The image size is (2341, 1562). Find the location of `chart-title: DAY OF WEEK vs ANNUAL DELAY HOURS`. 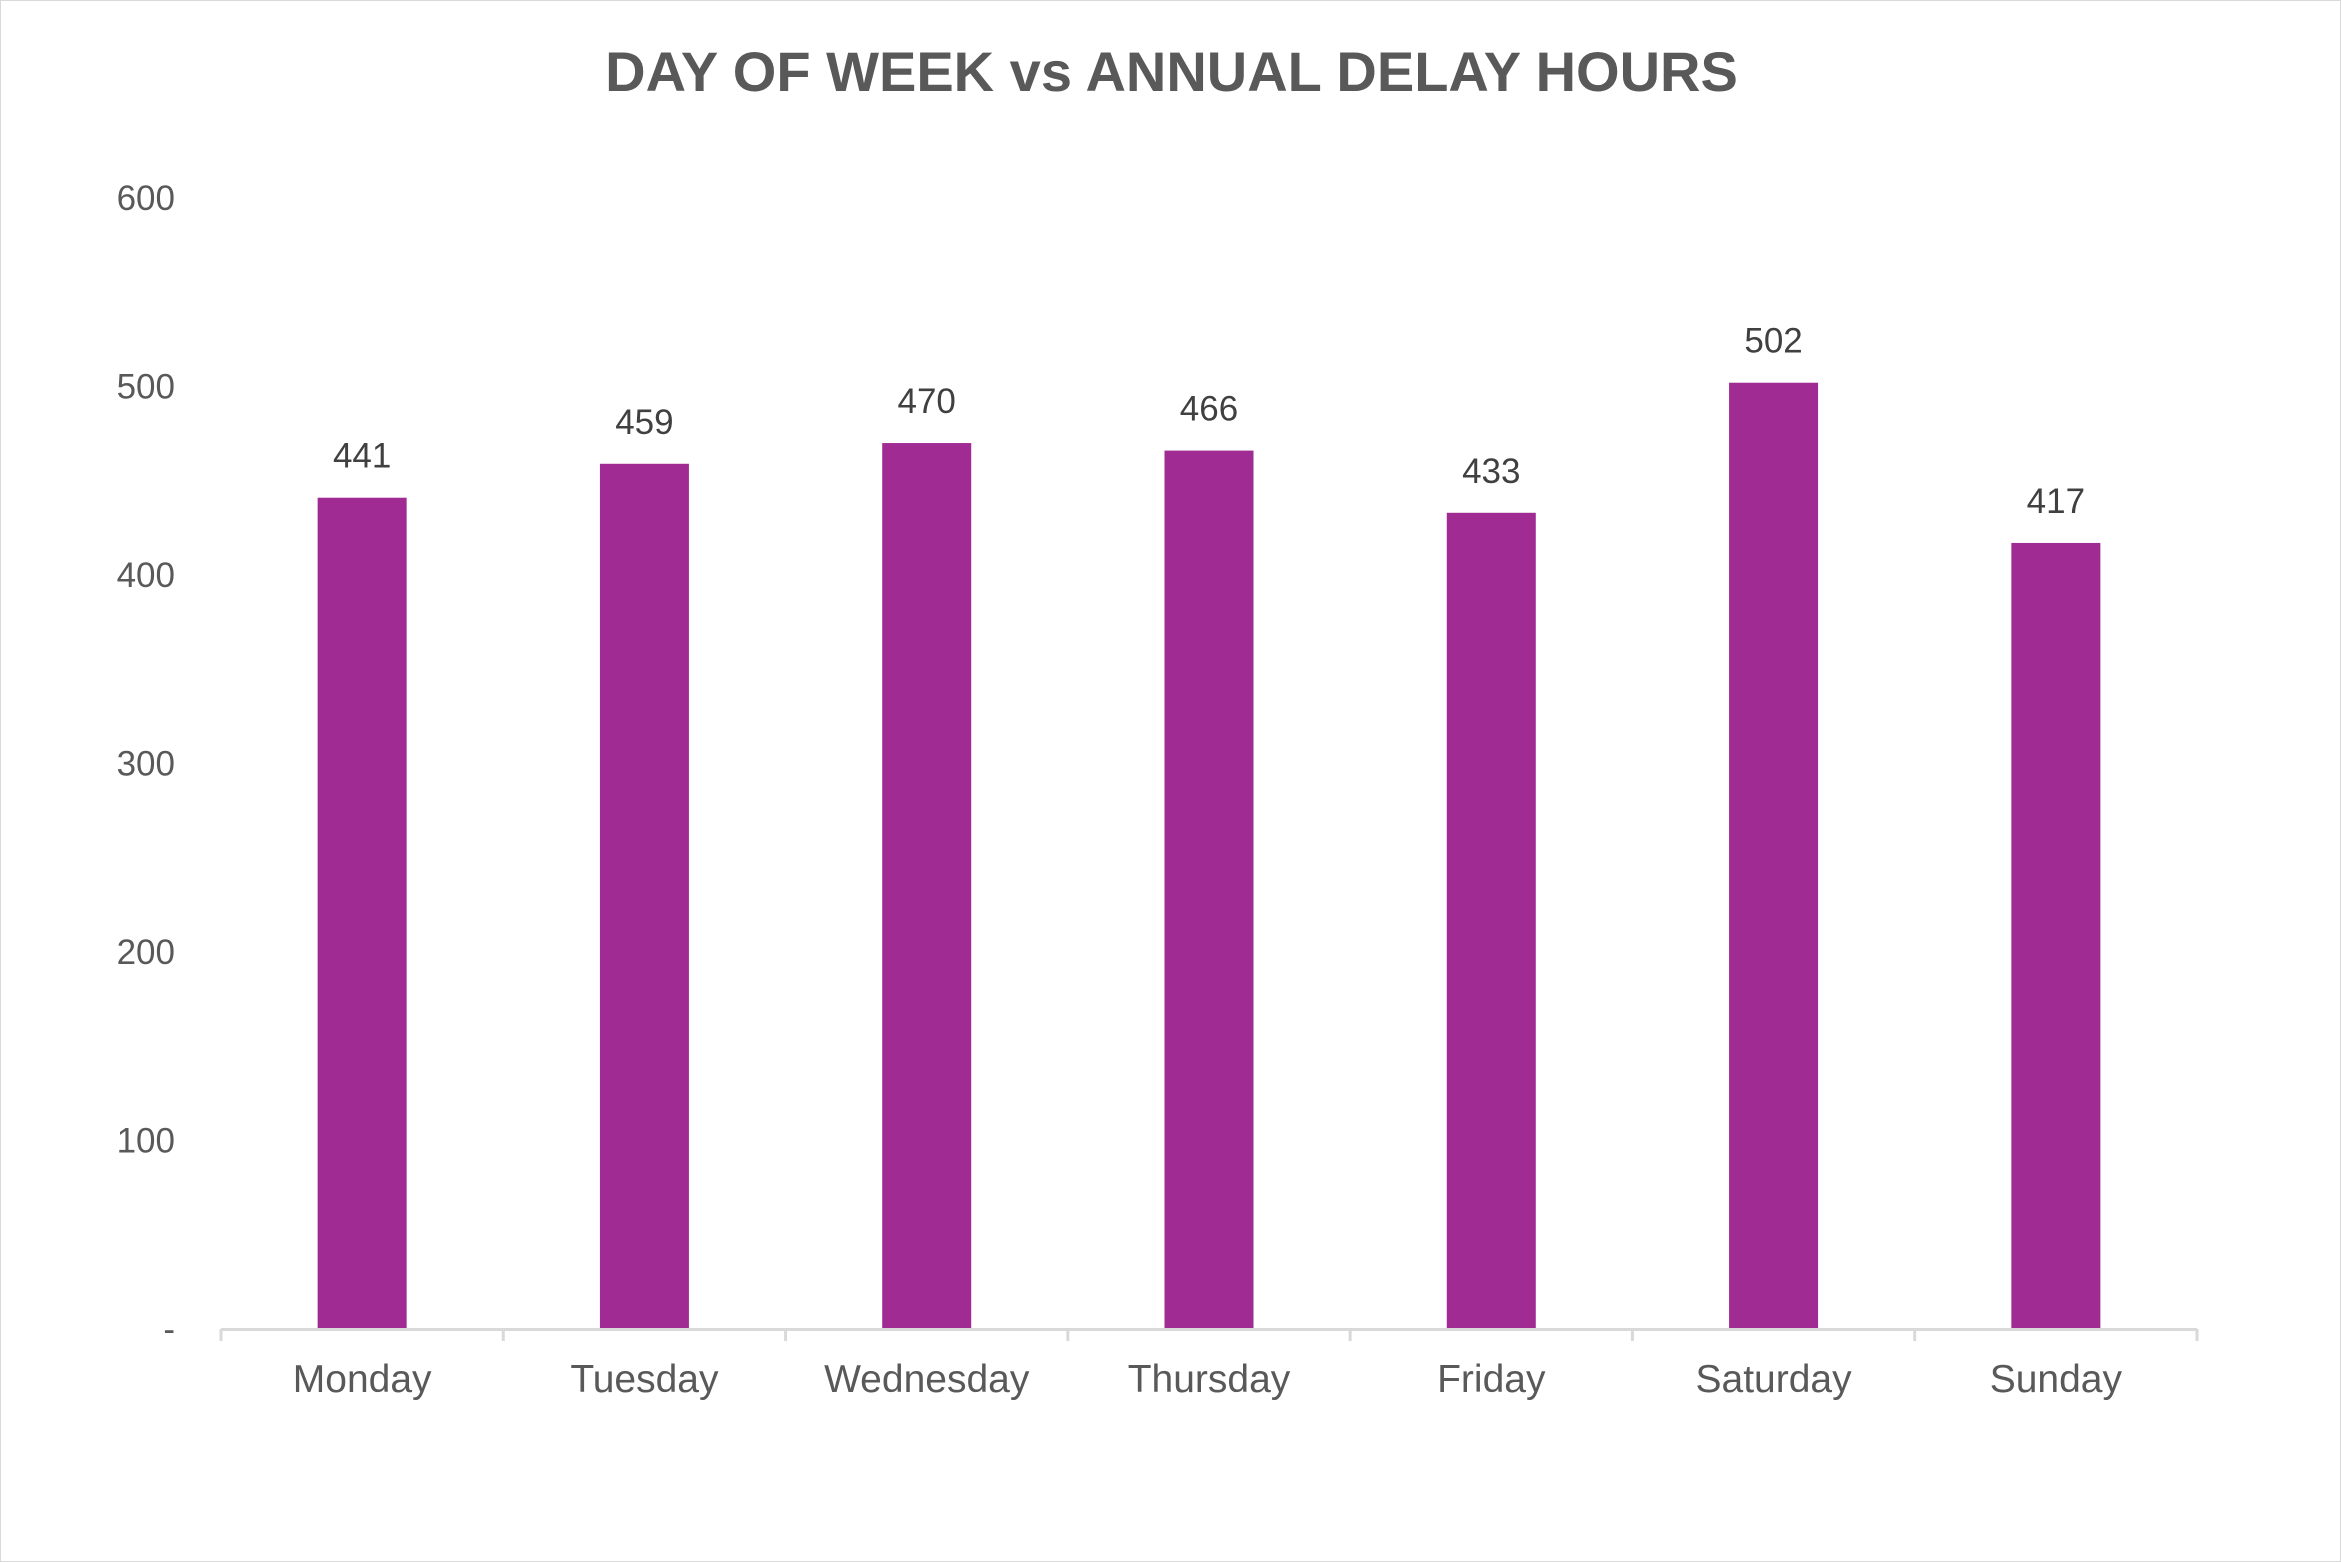

chart-title: DAY OF WEEK vs ANNUAL DELAY HOURS is located at coordinates (1171, 71).